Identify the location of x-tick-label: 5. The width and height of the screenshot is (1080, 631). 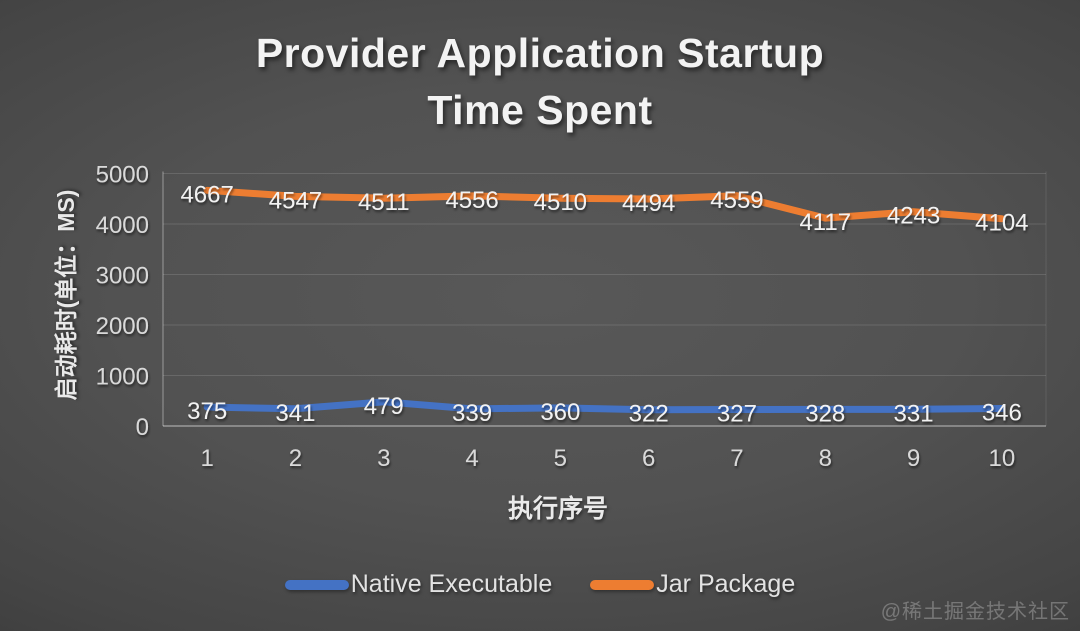
(560, 458).